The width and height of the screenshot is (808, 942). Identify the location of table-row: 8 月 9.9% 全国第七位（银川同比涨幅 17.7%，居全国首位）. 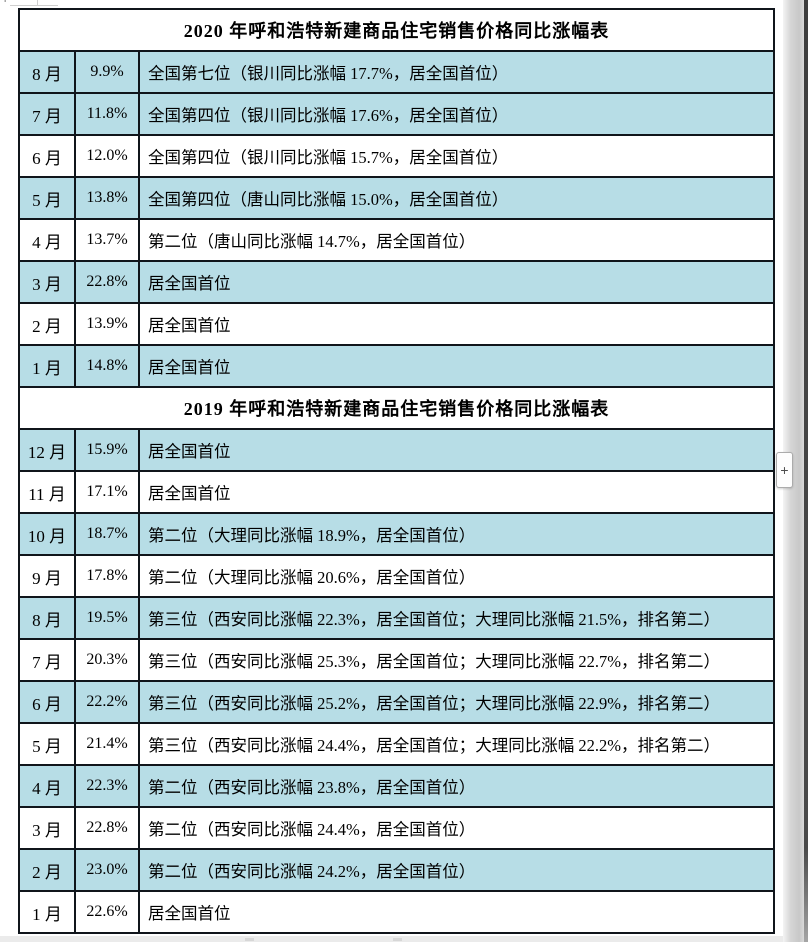
(396, 71).